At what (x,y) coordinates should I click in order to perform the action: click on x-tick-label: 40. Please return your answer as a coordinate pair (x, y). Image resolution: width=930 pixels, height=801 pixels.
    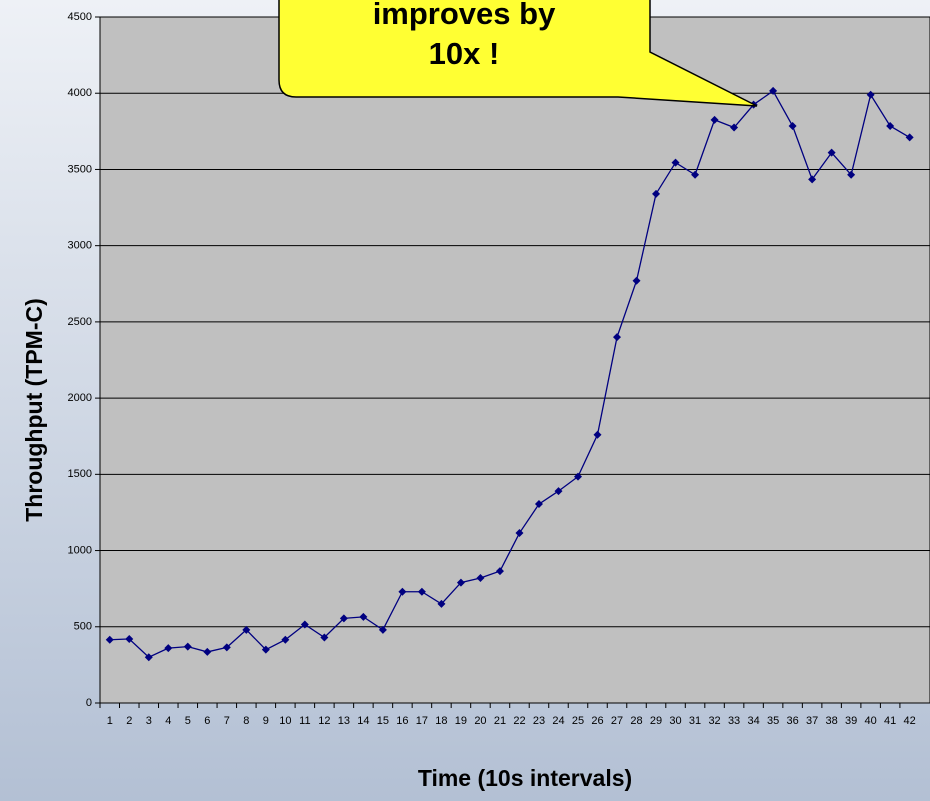
    Looking at the image, I should click on (871, 721).